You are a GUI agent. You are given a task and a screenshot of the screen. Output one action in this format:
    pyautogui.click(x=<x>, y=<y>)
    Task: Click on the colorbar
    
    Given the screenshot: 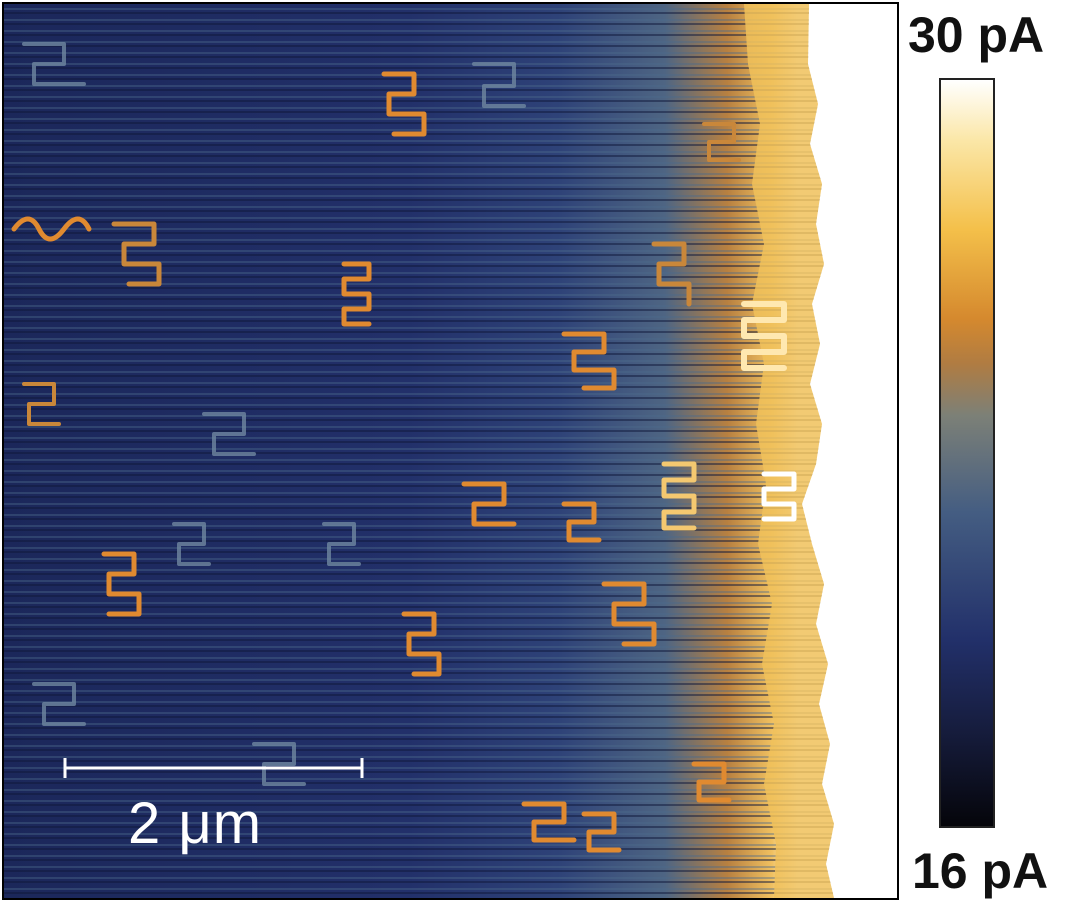 What is the action you would take?
    pyautogui.click(x=967, y=453)
    